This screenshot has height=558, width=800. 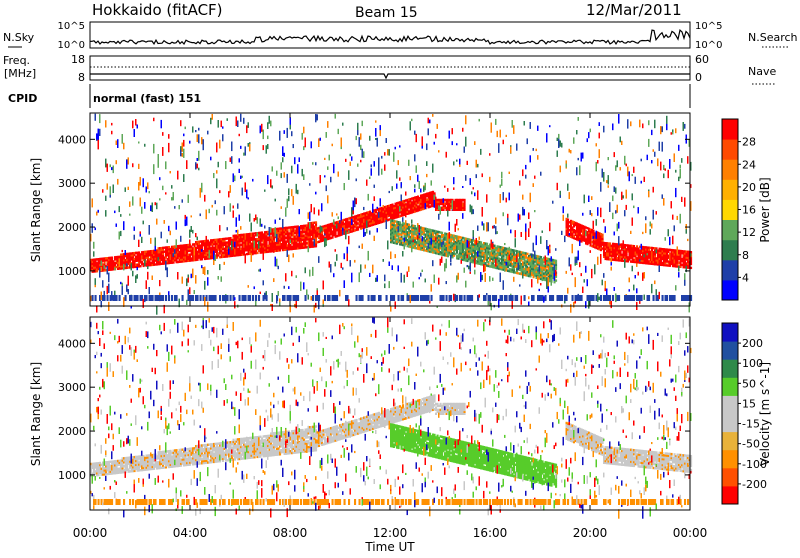 What do you see at coordinates (22, 98) in the screenshot?
I see `cpid-label: CPID` at bounding box center [22, 98].